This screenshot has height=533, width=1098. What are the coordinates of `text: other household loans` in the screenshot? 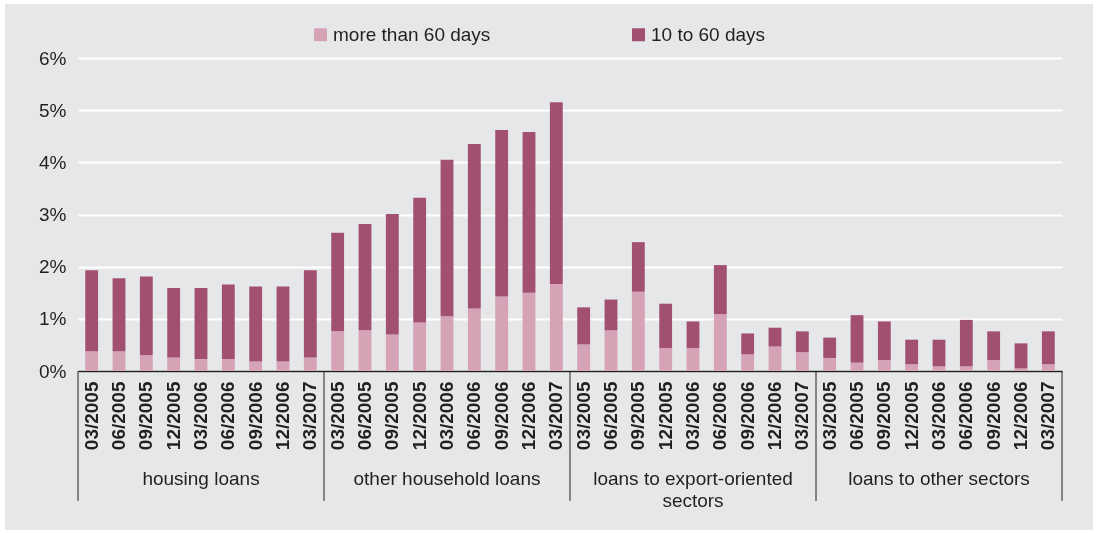 It's located at (447, 478).